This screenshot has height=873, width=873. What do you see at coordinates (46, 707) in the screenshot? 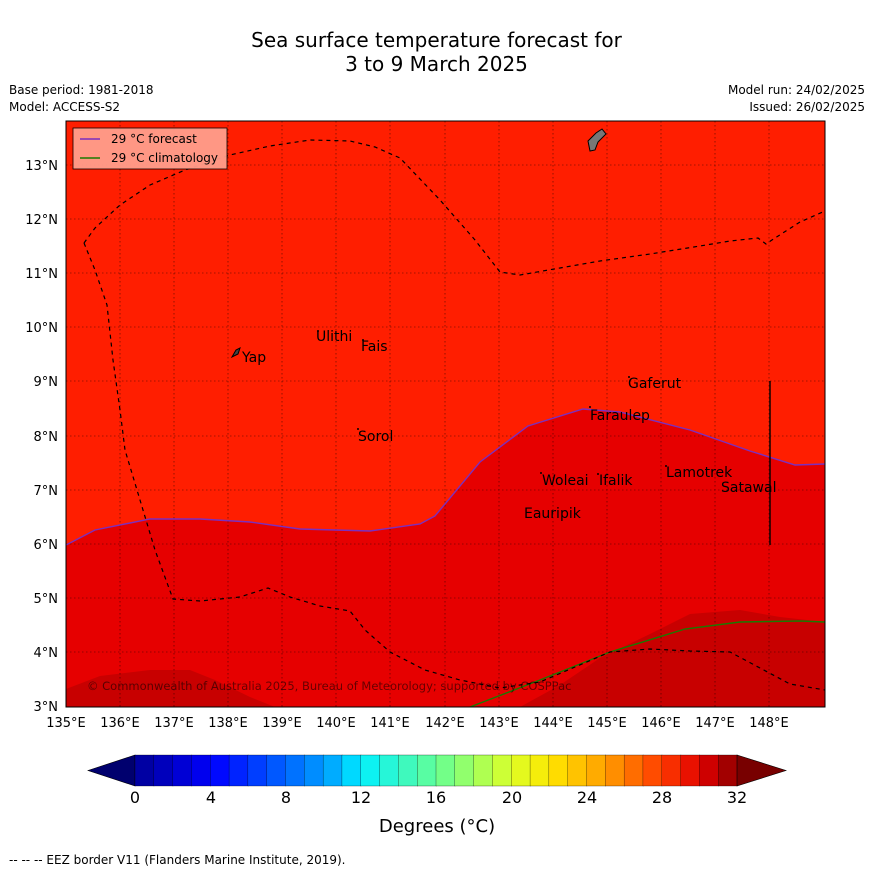
I see `lat-tick: 3°N` at bounding box center [46, 707].